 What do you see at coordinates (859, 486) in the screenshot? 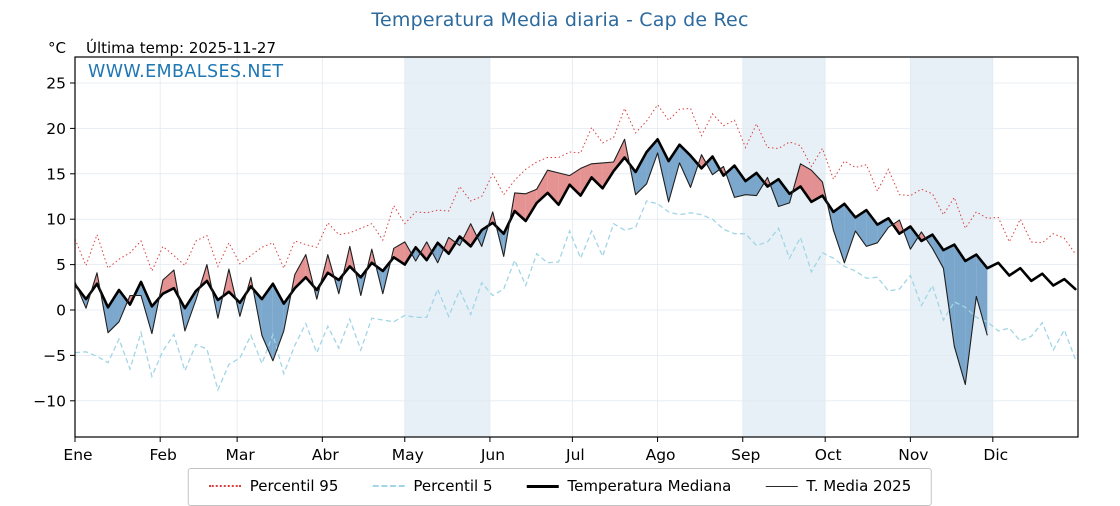
I see `legend-label-t-media-2025: T. Media 2025` at bounding box center [859, 486].